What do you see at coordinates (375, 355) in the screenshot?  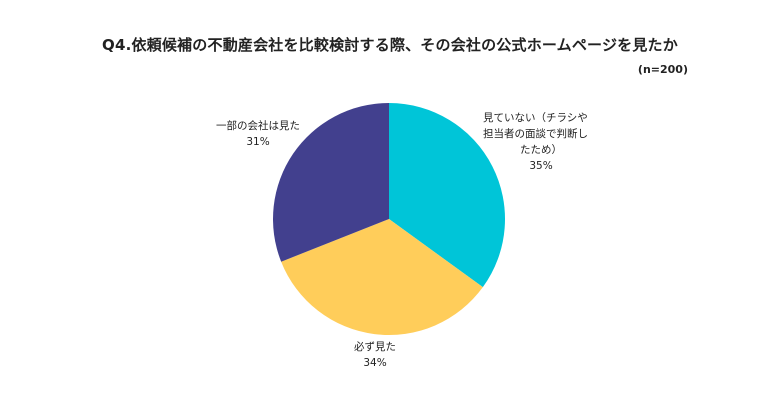 I see `slice-label-always-seen: 必ず見た 34%` at bounding box center [375, 355].